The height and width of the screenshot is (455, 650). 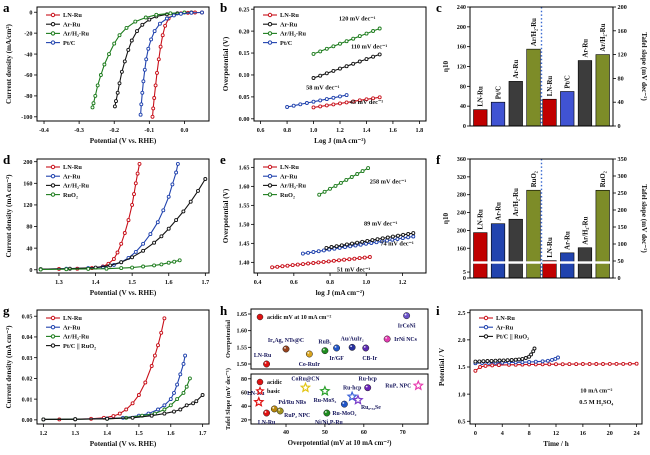 What do you see at coordinates (529, 433) in the screenshot?
I see `svg-text: 8` at bounding box center [529, 433].